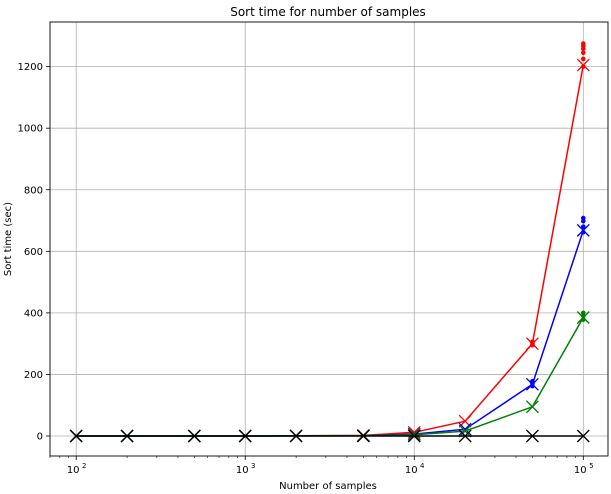 The image size is (611, 494). What do you see at coordinates (253, 466) in the screenshot?
I see `x-tick-exponent: 3` at bounding box center [253, 466].